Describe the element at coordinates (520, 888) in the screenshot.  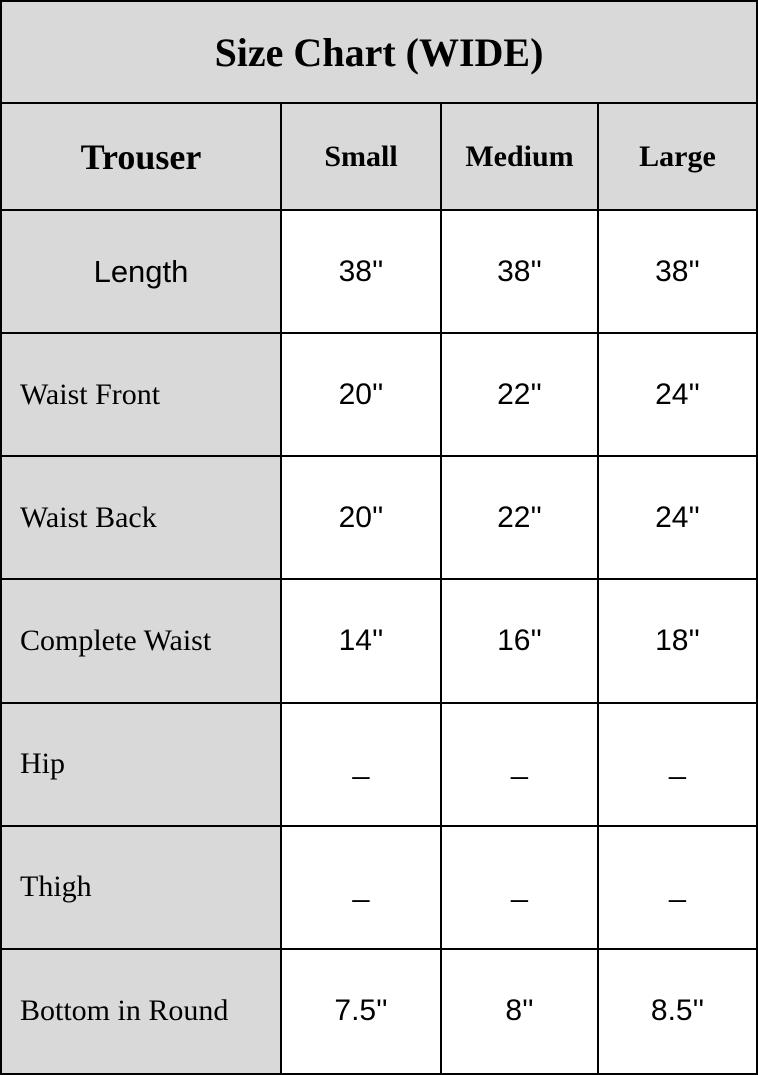
I see `value-thigh-medium: _` at that location.